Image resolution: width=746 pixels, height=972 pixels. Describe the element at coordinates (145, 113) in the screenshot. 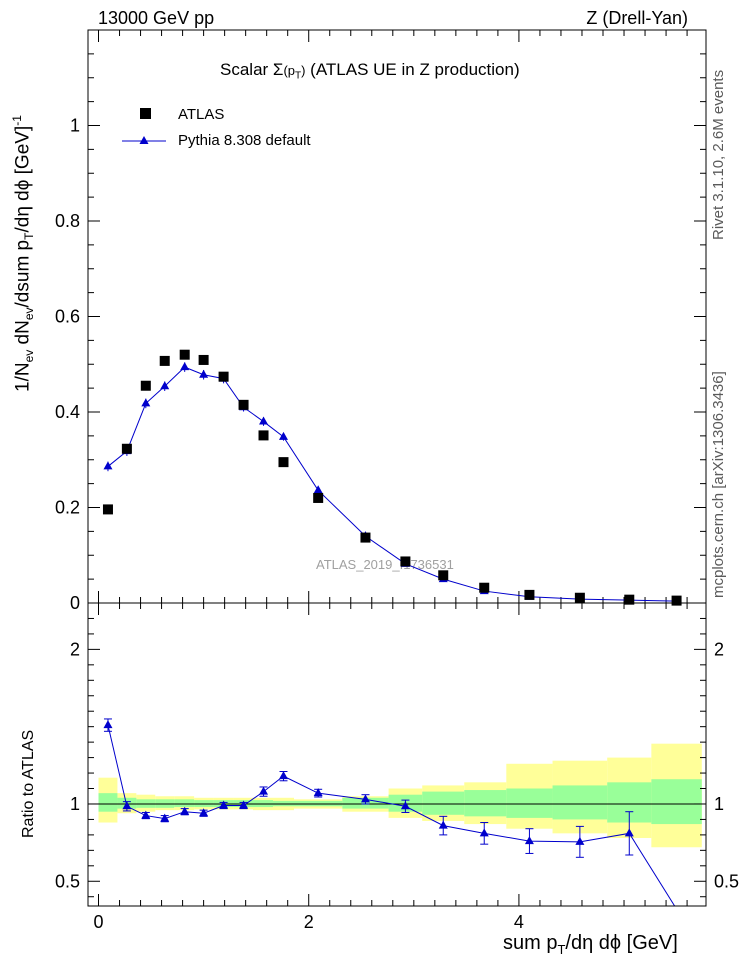

I see `legend-atlas-marker` at that location.